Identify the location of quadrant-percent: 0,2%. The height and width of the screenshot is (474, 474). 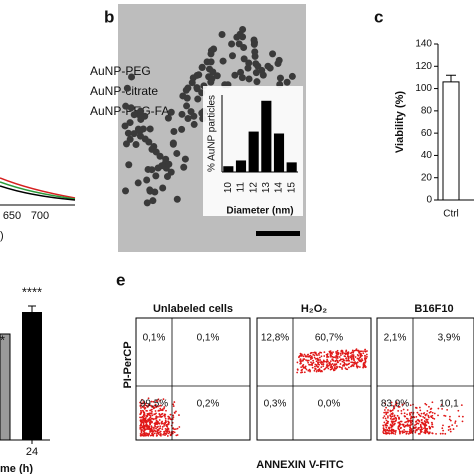
(208, 404).